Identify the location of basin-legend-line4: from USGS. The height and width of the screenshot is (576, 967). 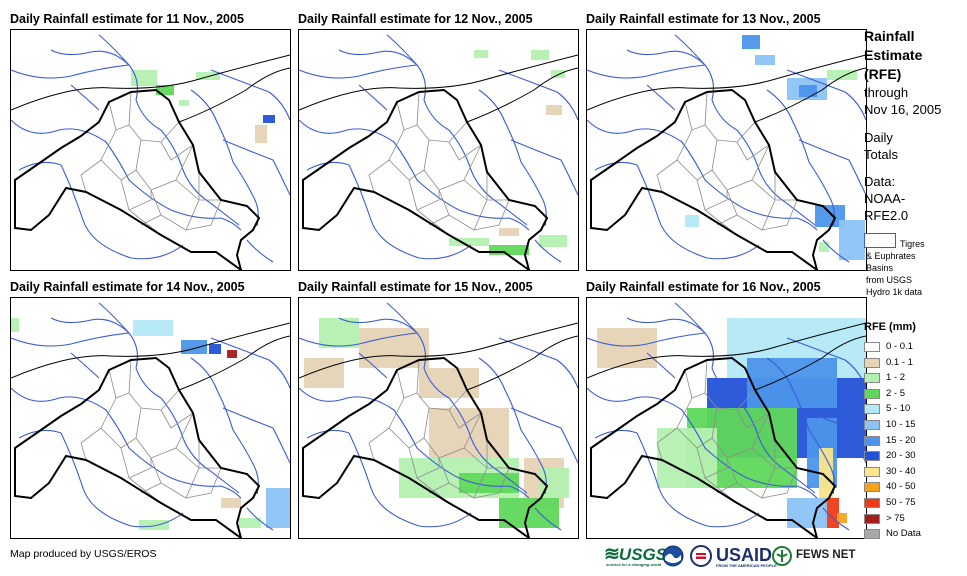
(889, 280).